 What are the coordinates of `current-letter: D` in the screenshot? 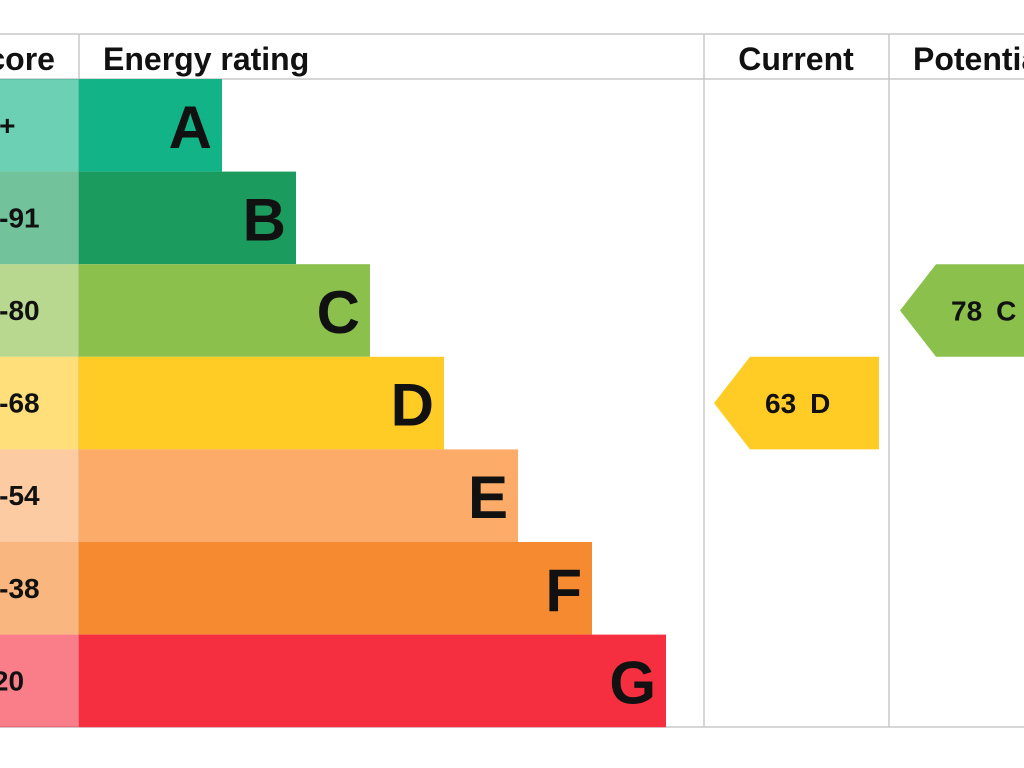 It's located at (820, 403).